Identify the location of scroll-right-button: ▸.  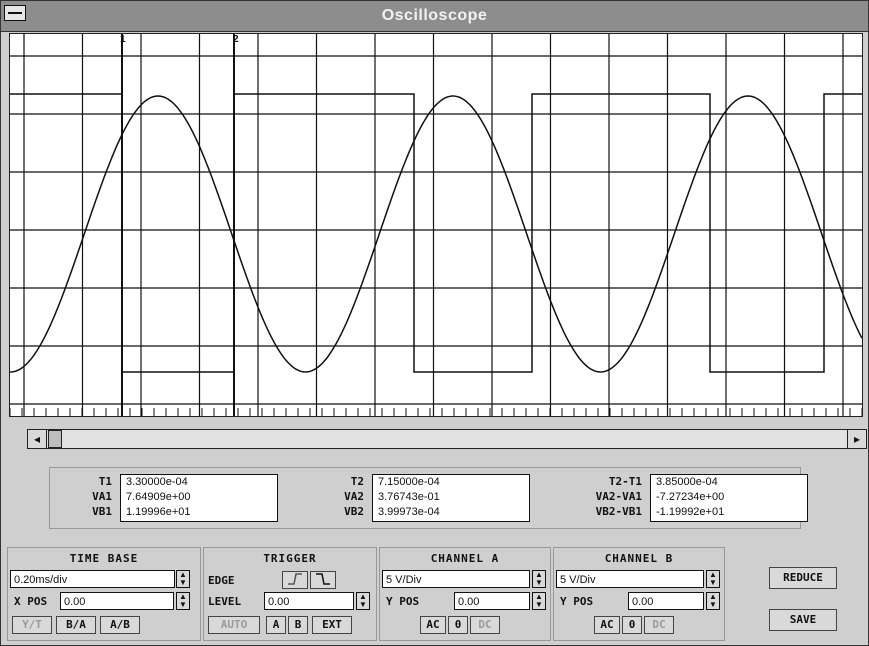
(856, 439).